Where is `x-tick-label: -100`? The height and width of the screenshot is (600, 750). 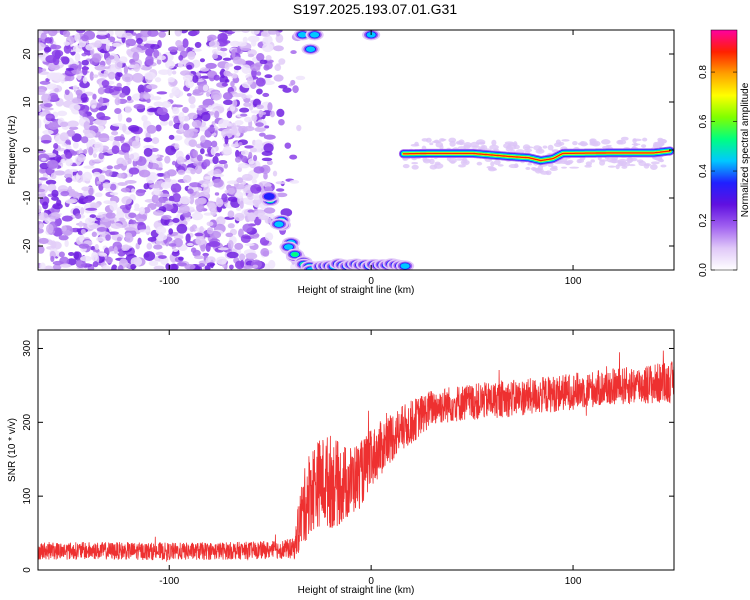 x-tick-label: -100 is located at coordinates (169, 581).